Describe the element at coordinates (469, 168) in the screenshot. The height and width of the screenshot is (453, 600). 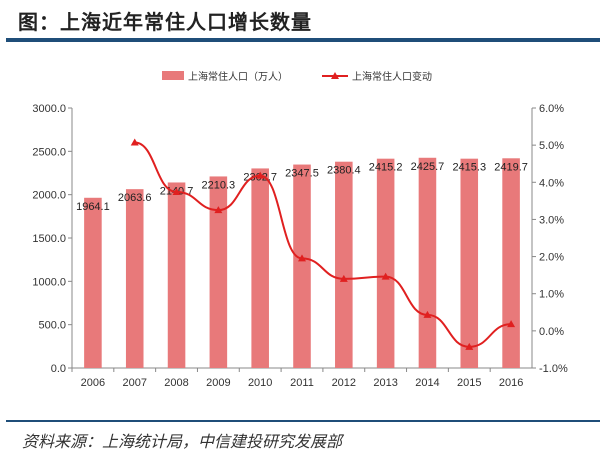
I see `bar-data-label: 2415.3` at that location.